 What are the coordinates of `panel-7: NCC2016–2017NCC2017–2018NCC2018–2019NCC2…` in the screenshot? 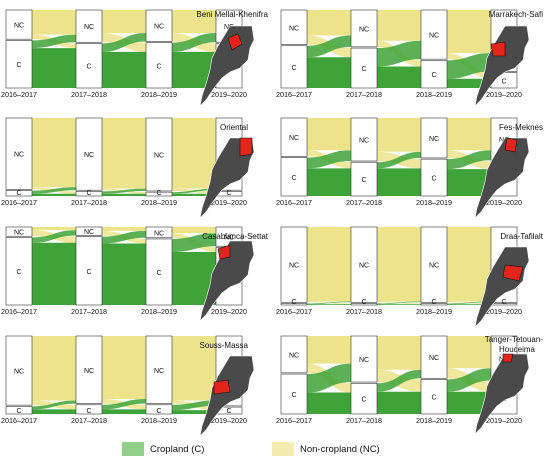 It's located at (128, 386).